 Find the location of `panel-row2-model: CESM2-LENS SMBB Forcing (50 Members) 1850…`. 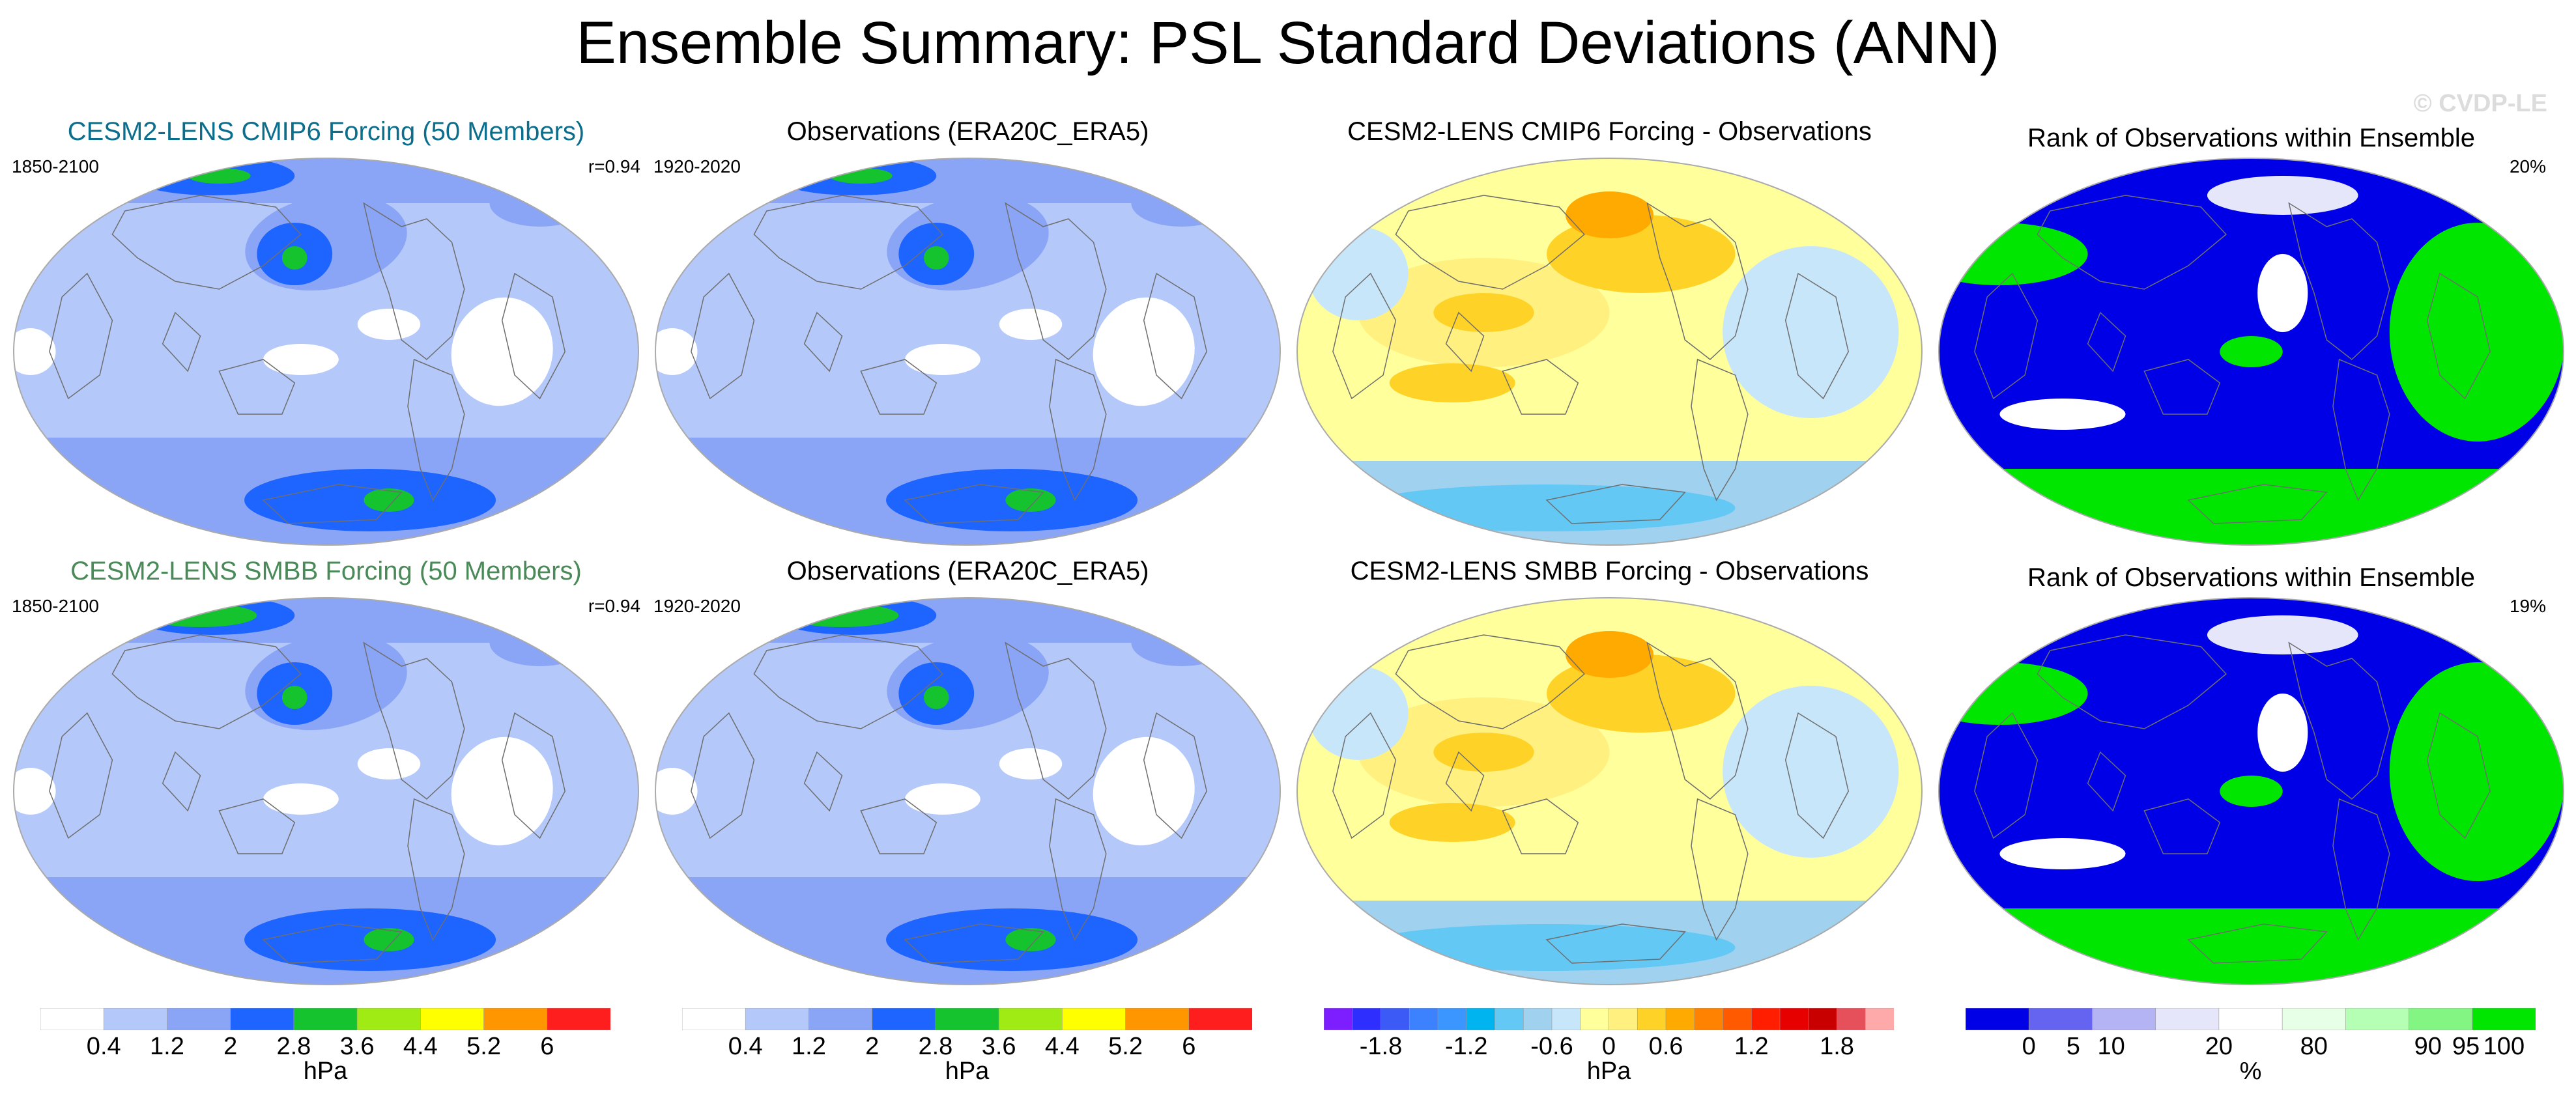

panel-row2-model: CESM2-LENS SMBB Forcing (50 Members) 1850… is located at coordinates (326, 772).